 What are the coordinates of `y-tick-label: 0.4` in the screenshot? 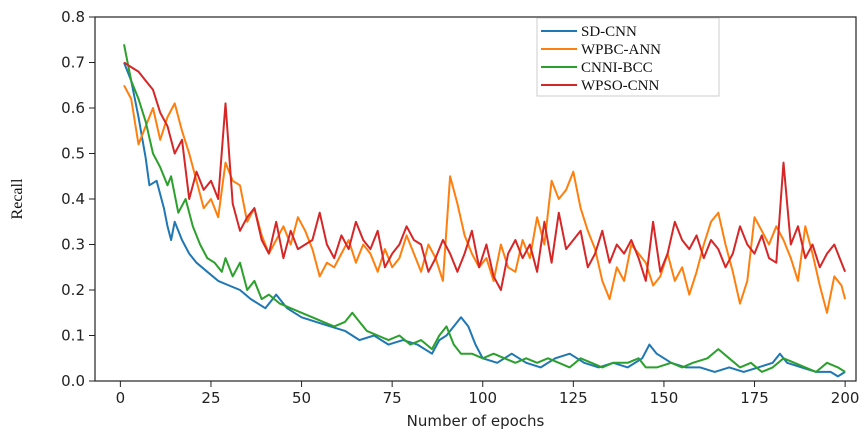 It's located at (73, 199).